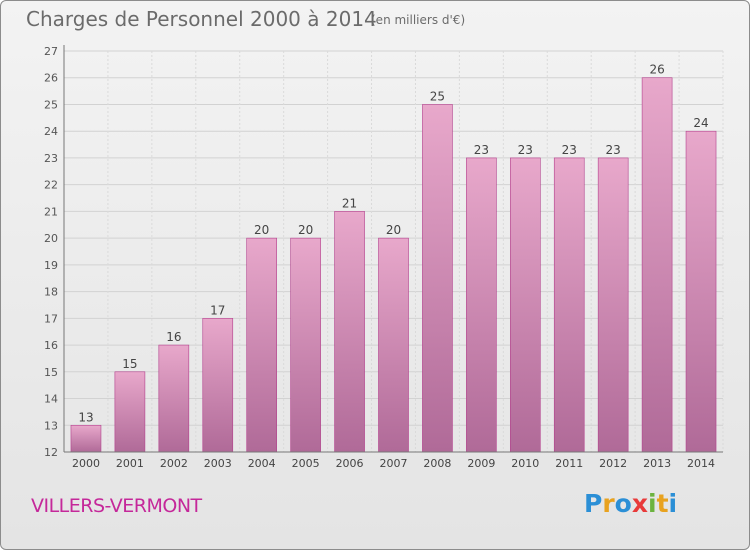  What do you see at coordinates (481, 305) in the screenshot?
I see `bar-2009` at bounding box center [481, 305].